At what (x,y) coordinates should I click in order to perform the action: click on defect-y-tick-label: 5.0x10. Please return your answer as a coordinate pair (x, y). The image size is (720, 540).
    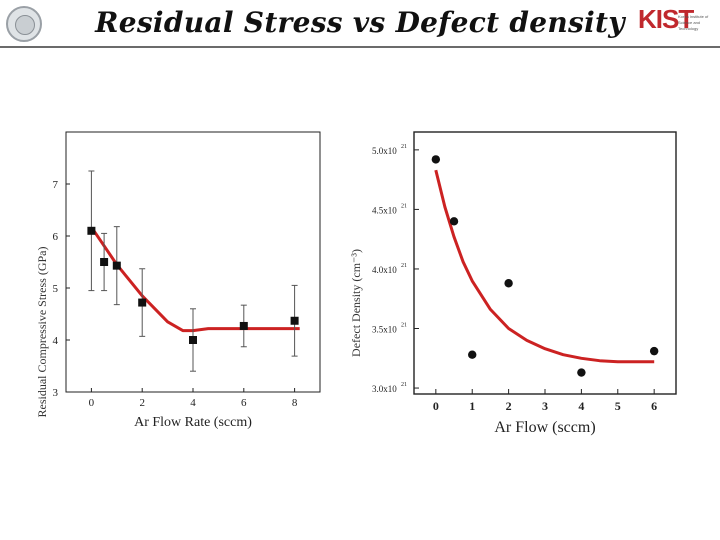
    Looking at the image, I should click on (384, 151).